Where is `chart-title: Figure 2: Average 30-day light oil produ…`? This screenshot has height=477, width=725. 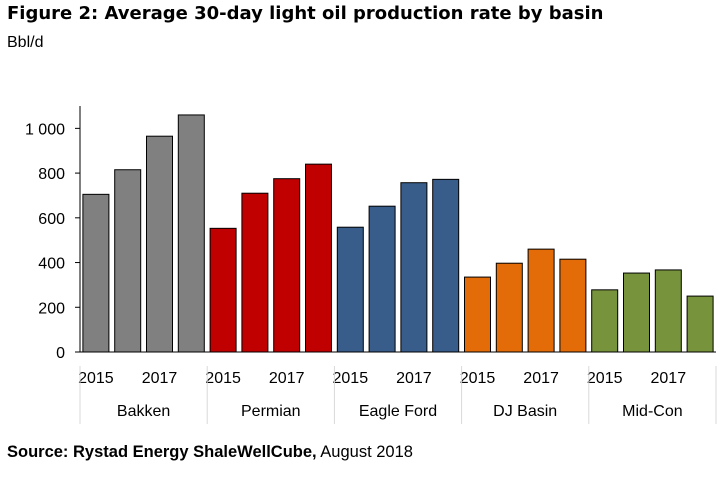
chart-title: Figure 2: Average 30-day light oil produ… is located at coordinates (305, 13).